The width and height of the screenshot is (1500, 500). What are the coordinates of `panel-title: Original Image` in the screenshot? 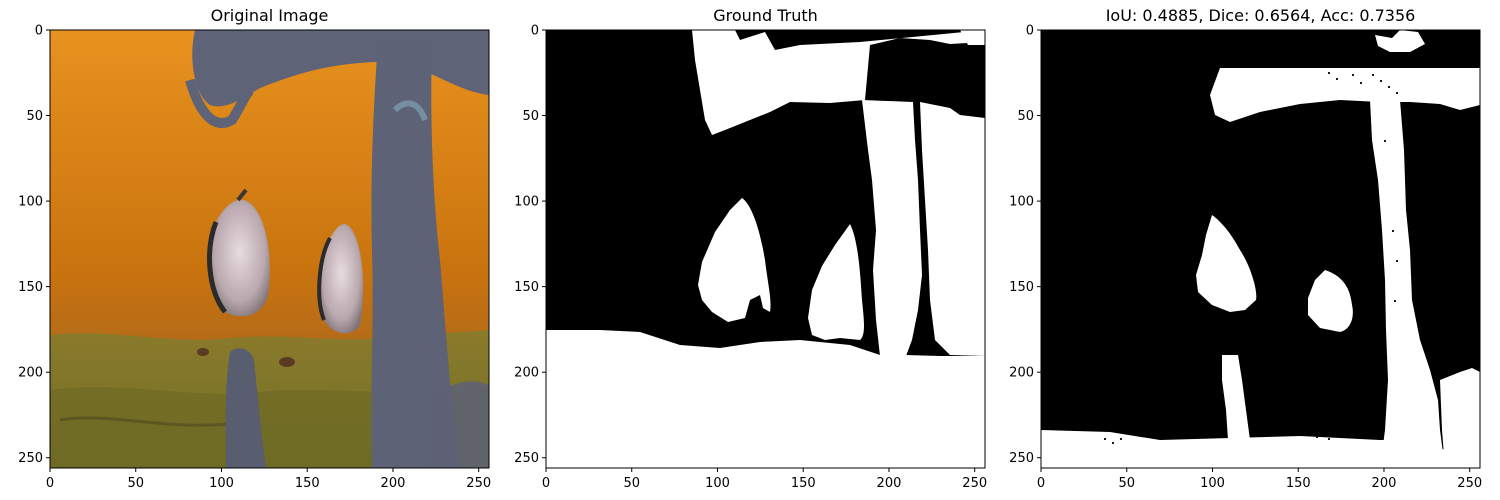 It's located at (270, 15).